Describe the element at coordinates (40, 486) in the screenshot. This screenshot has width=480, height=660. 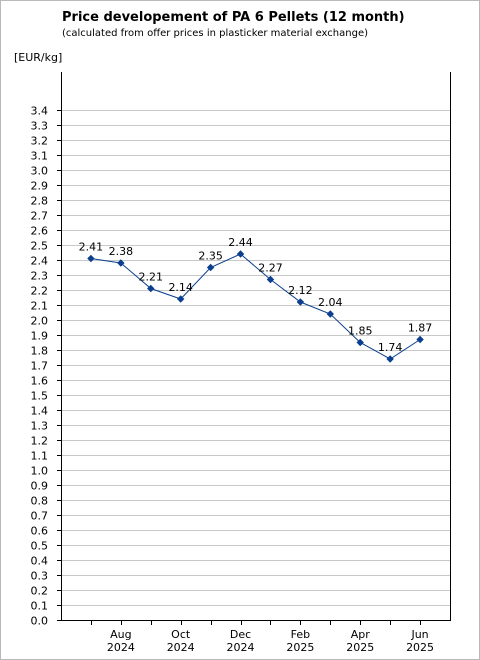
I see `y-tick-label: 0.9` at that location.